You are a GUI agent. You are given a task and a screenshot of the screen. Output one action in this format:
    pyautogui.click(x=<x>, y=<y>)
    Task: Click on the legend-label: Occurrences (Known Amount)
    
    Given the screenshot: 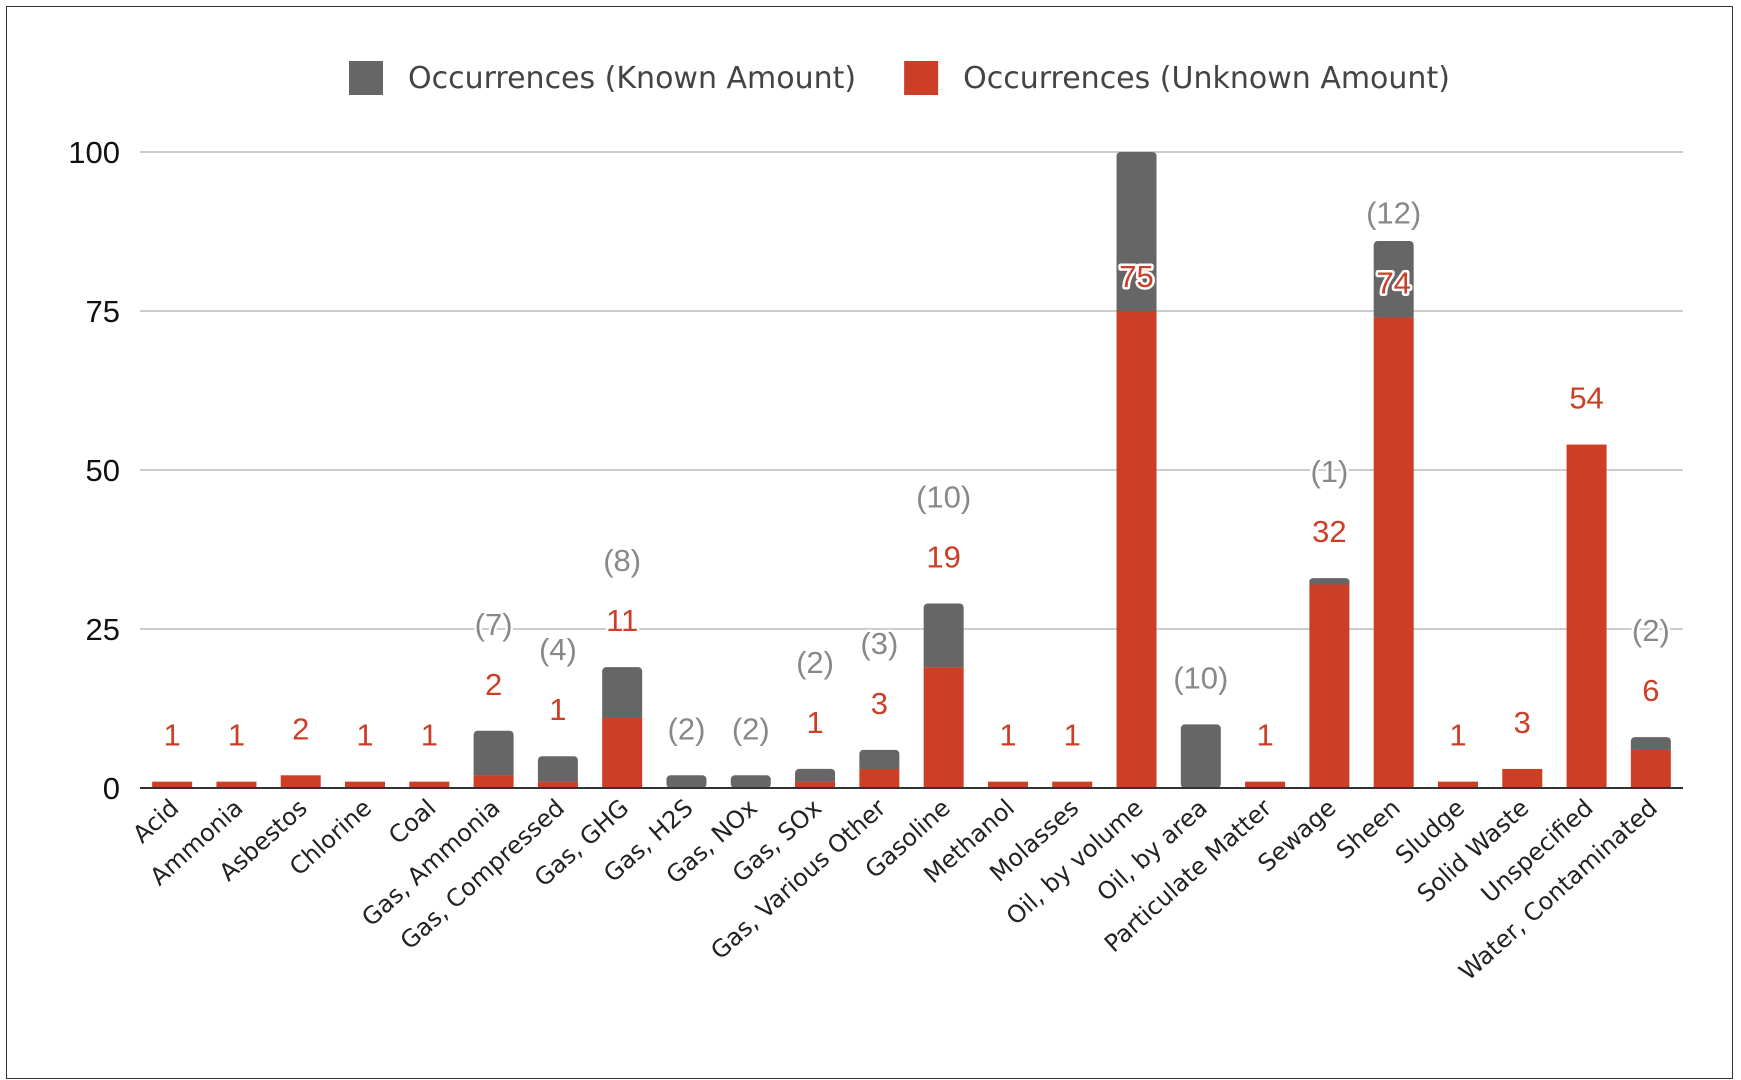 What is the action you would take?
    pyautogui.click(x=632, y=78)
    